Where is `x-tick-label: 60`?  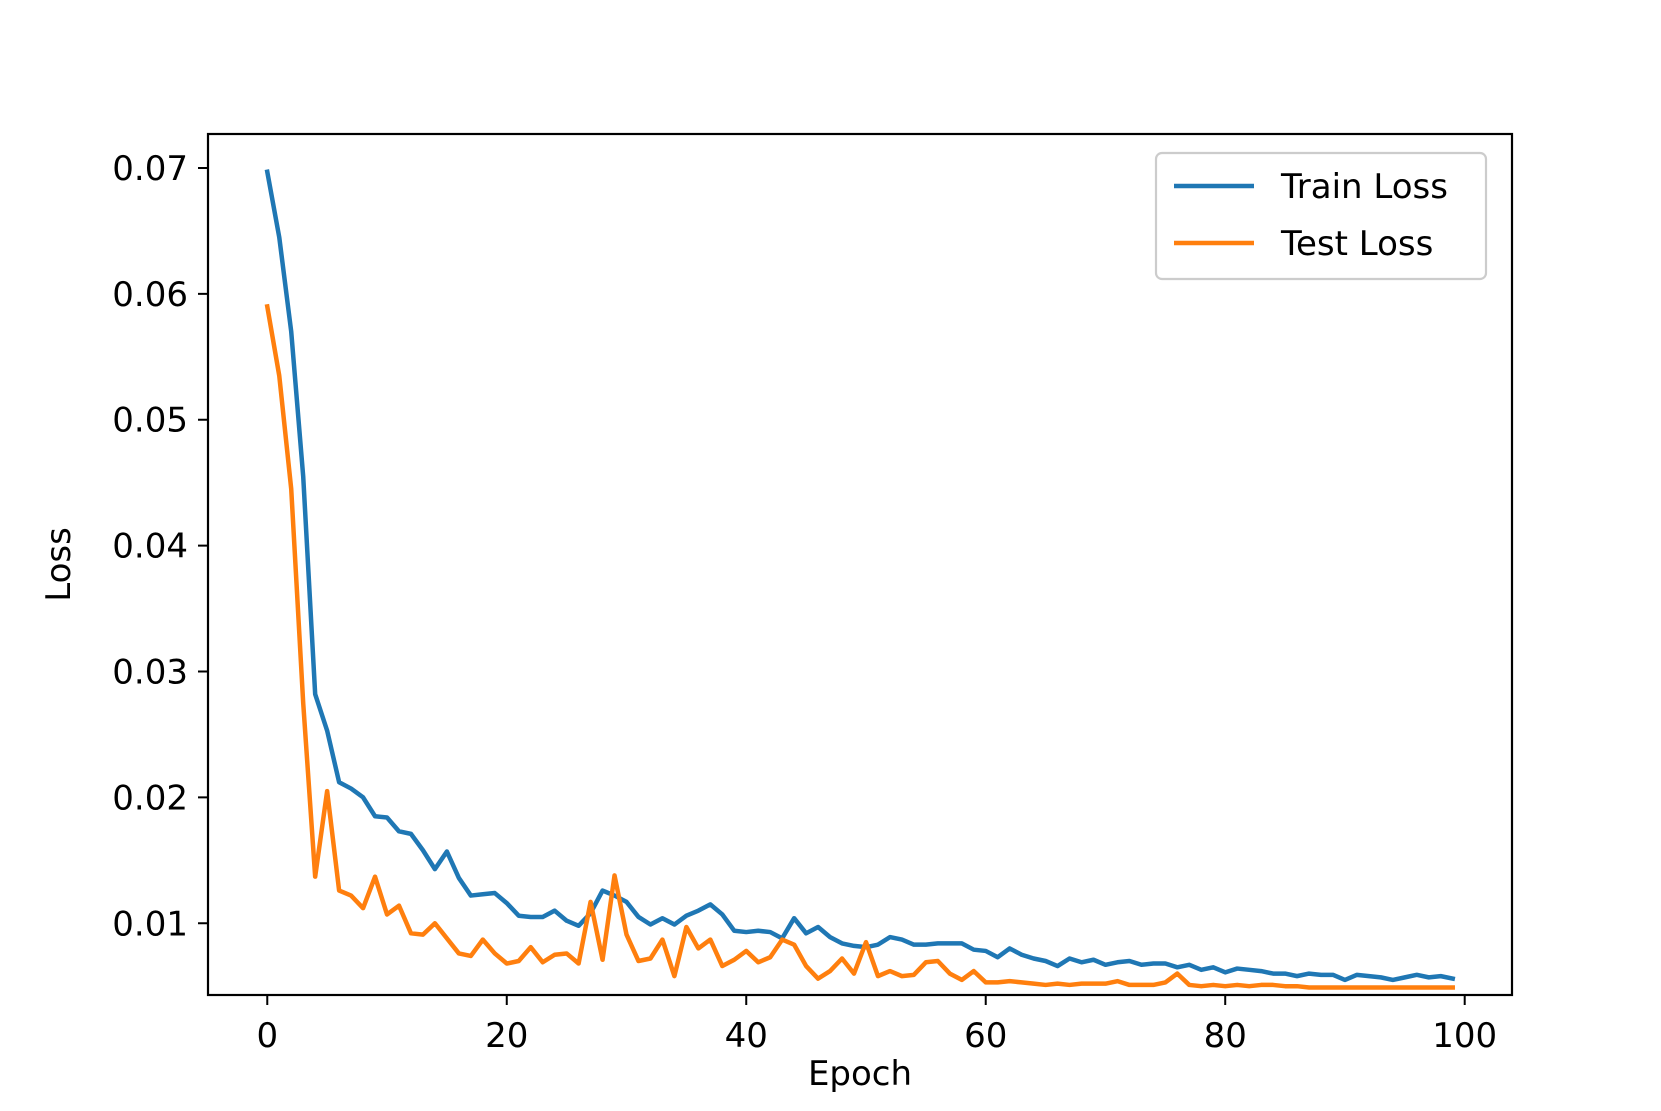
x-tick-label: 60 is located at coordinates (985, 1036).